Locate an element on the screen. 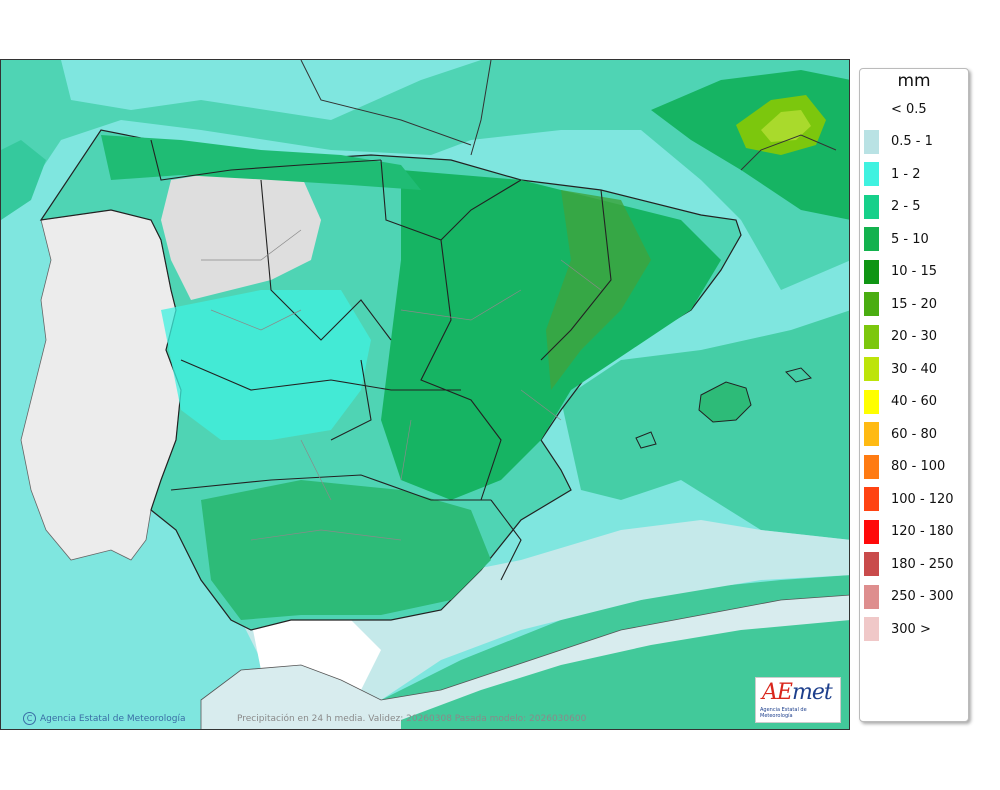 This screenshot has height=790, width=1000. legend-label: < 0.5 is located at coordinates (909, 109).